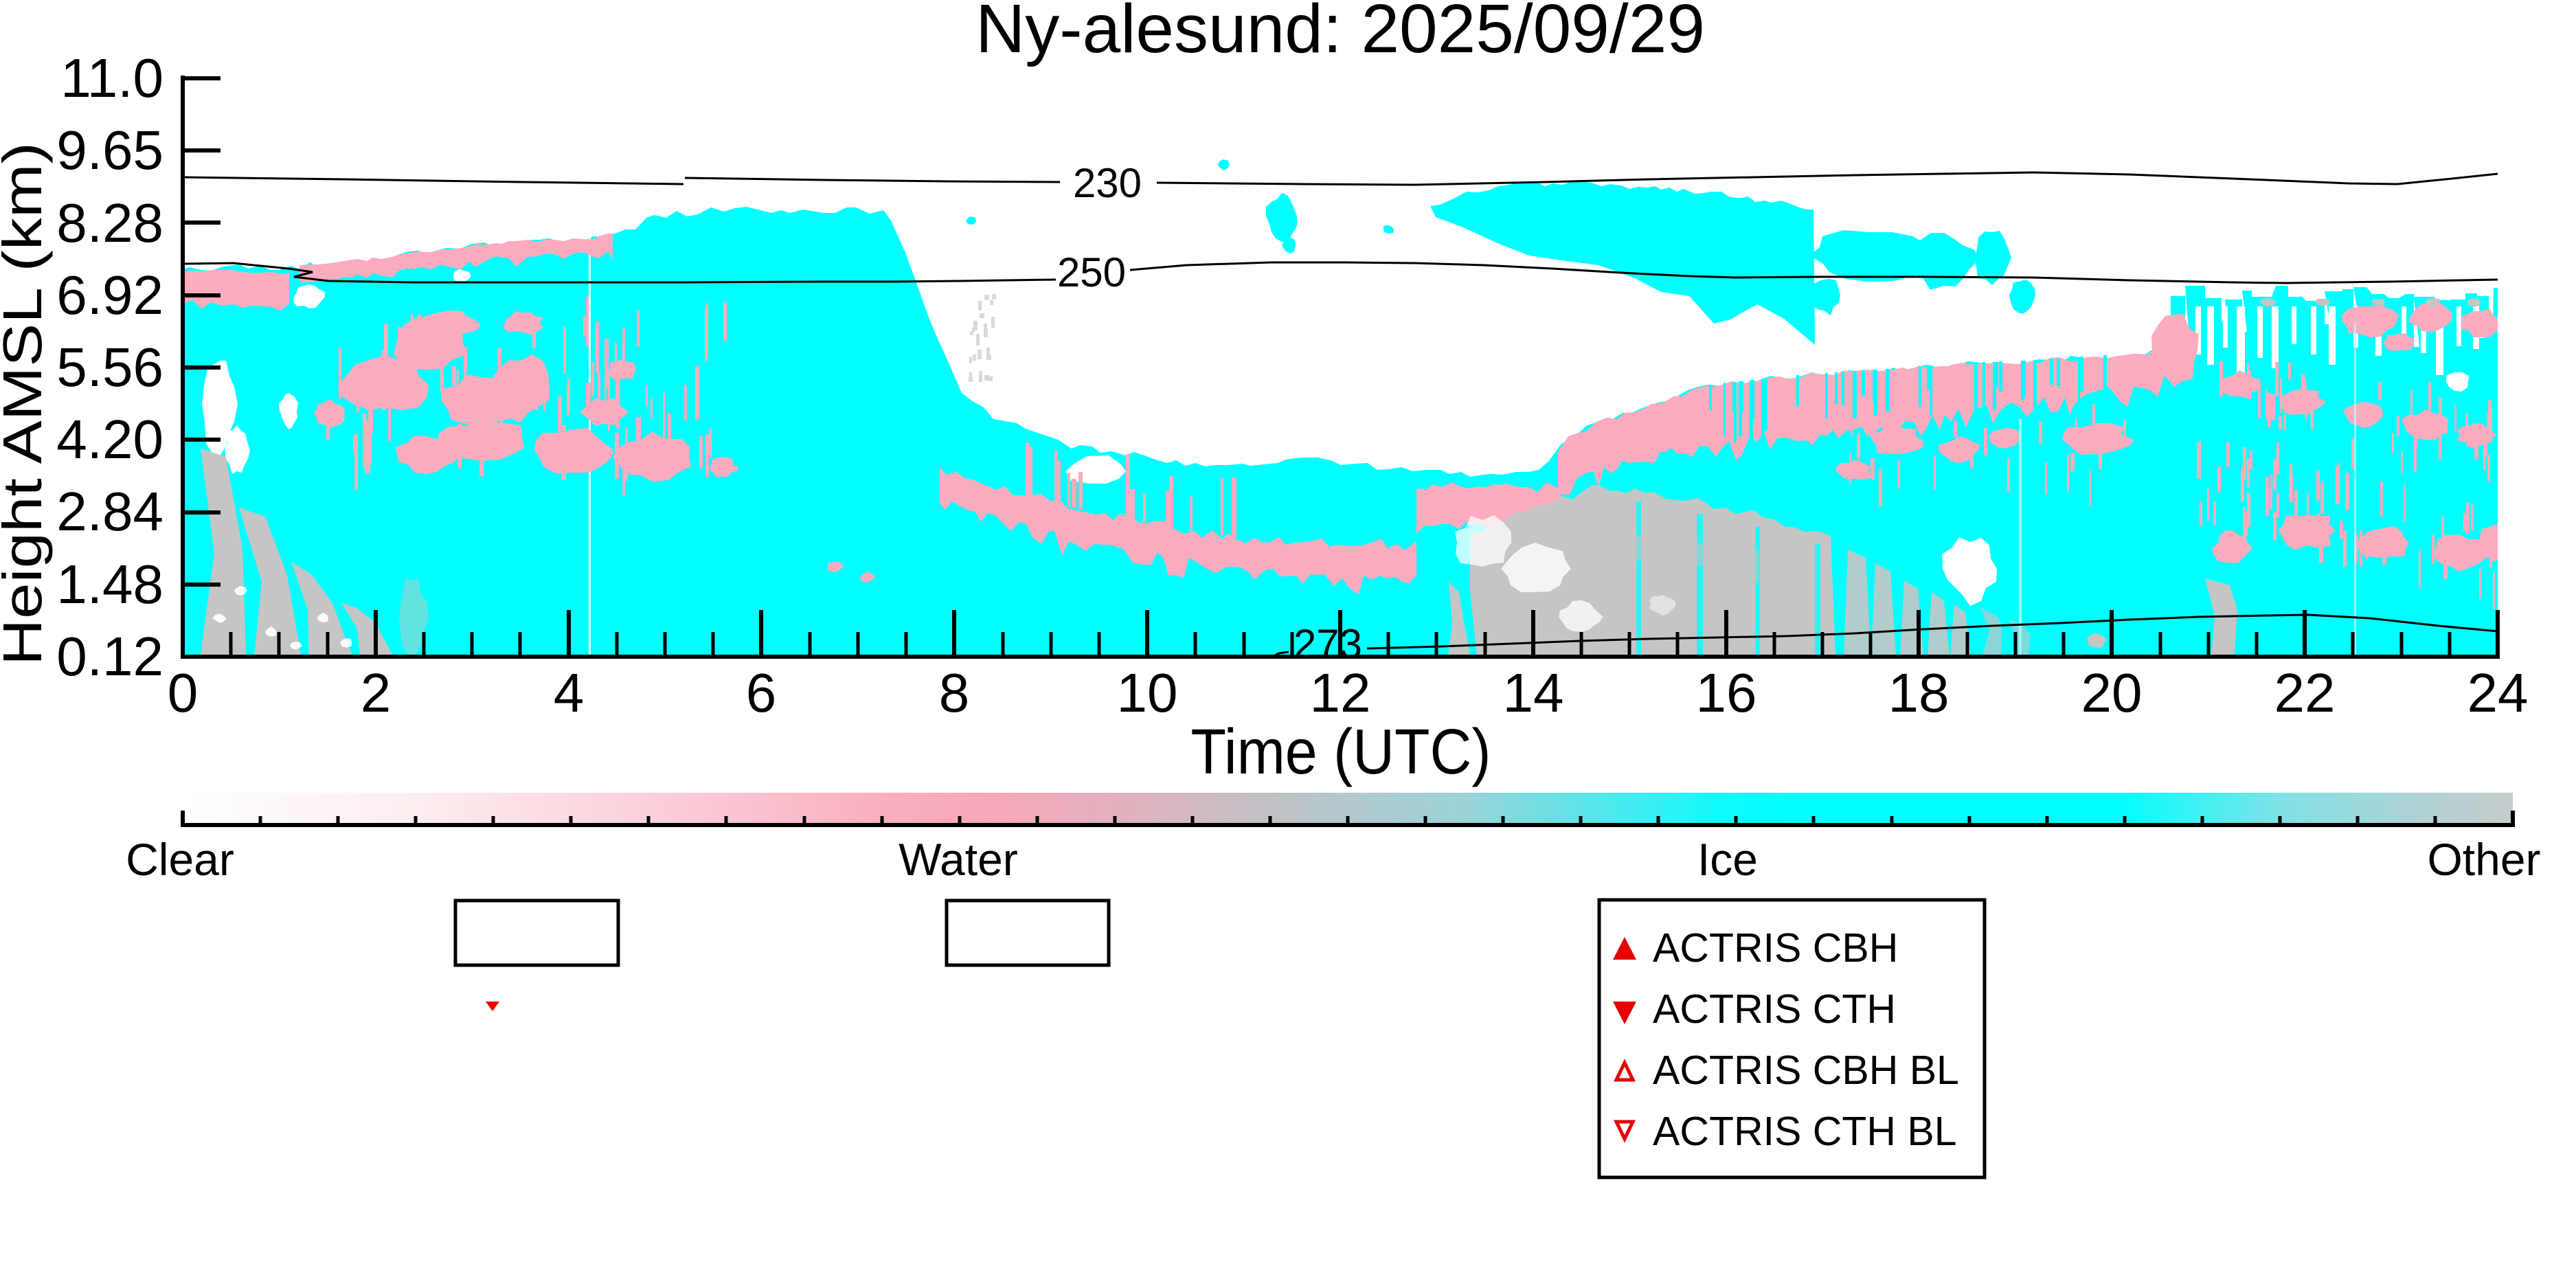 The height and width of the screenshot is (1288, 2576). I want to click on svg-text: Other, so click(2483, 859).